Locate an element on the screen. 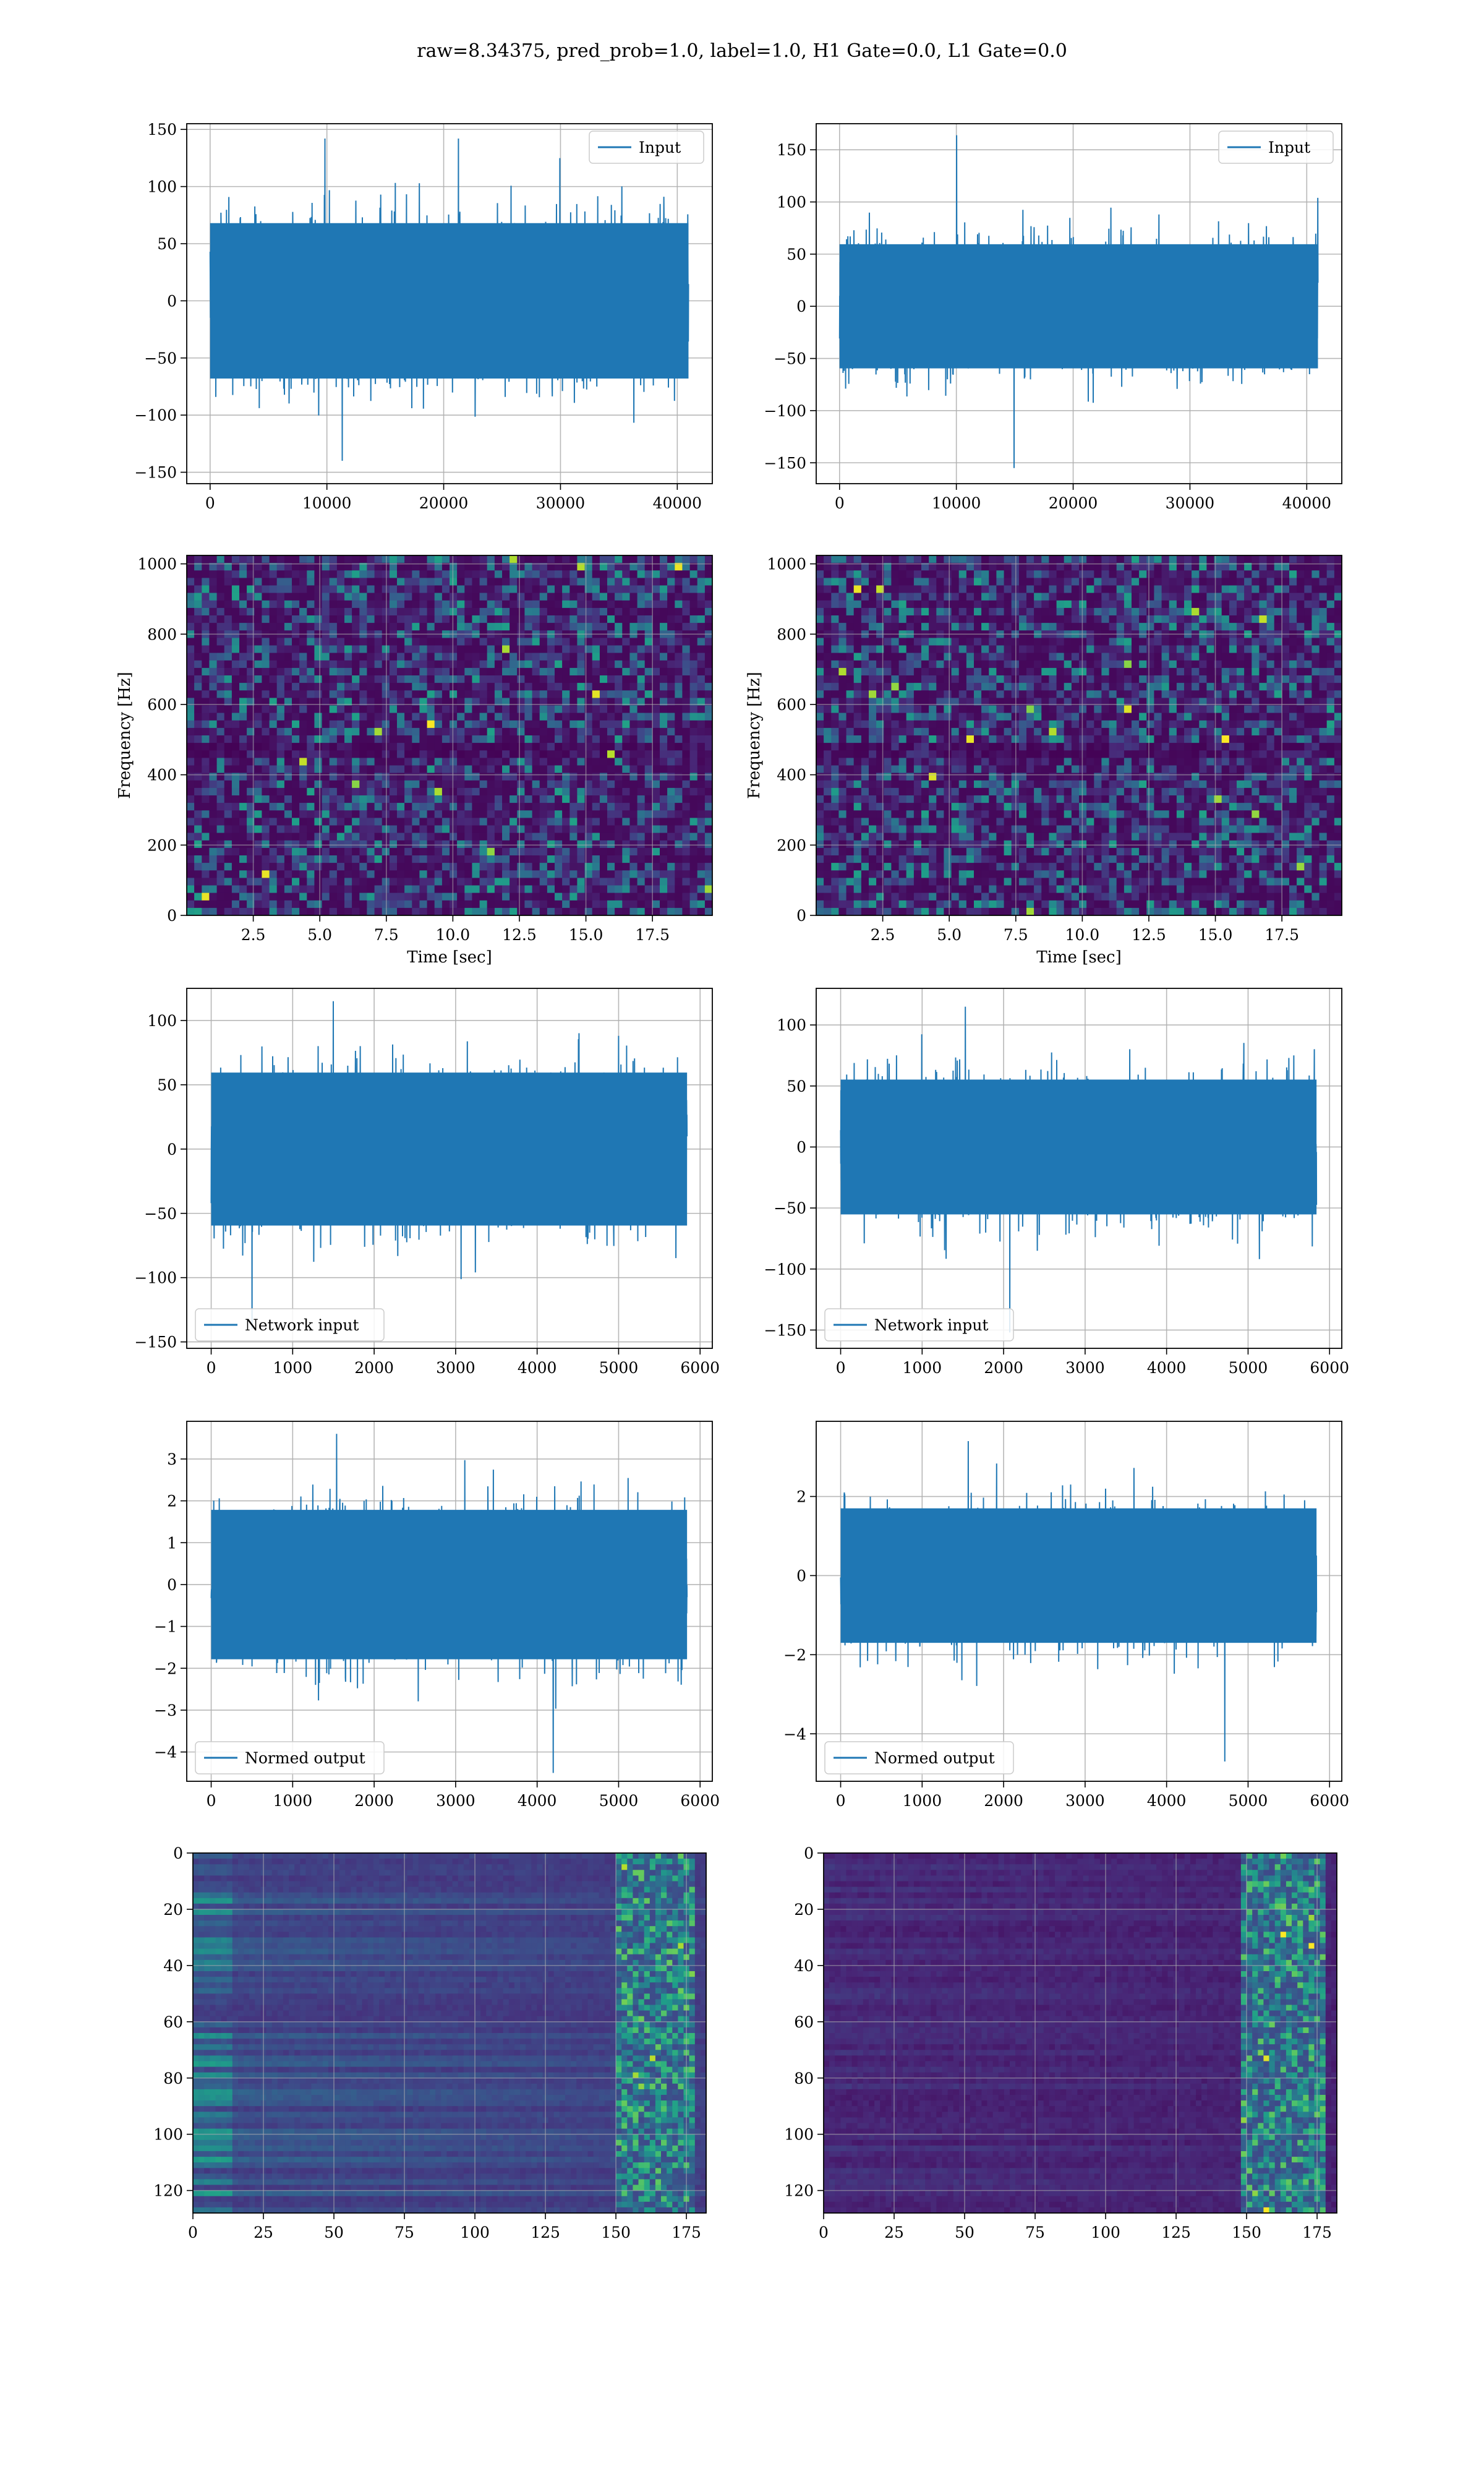  x-tick-label: 40000 is located at coordinates (677, 503).